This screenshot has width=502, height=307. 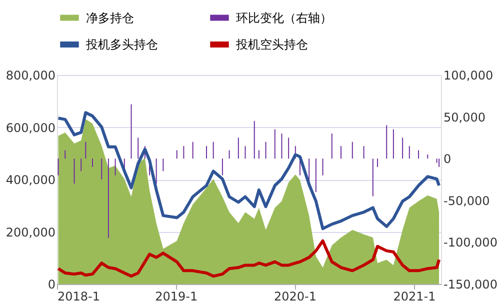 I want to click on y-tick-label: 400,000, so click(x=31, y=180).